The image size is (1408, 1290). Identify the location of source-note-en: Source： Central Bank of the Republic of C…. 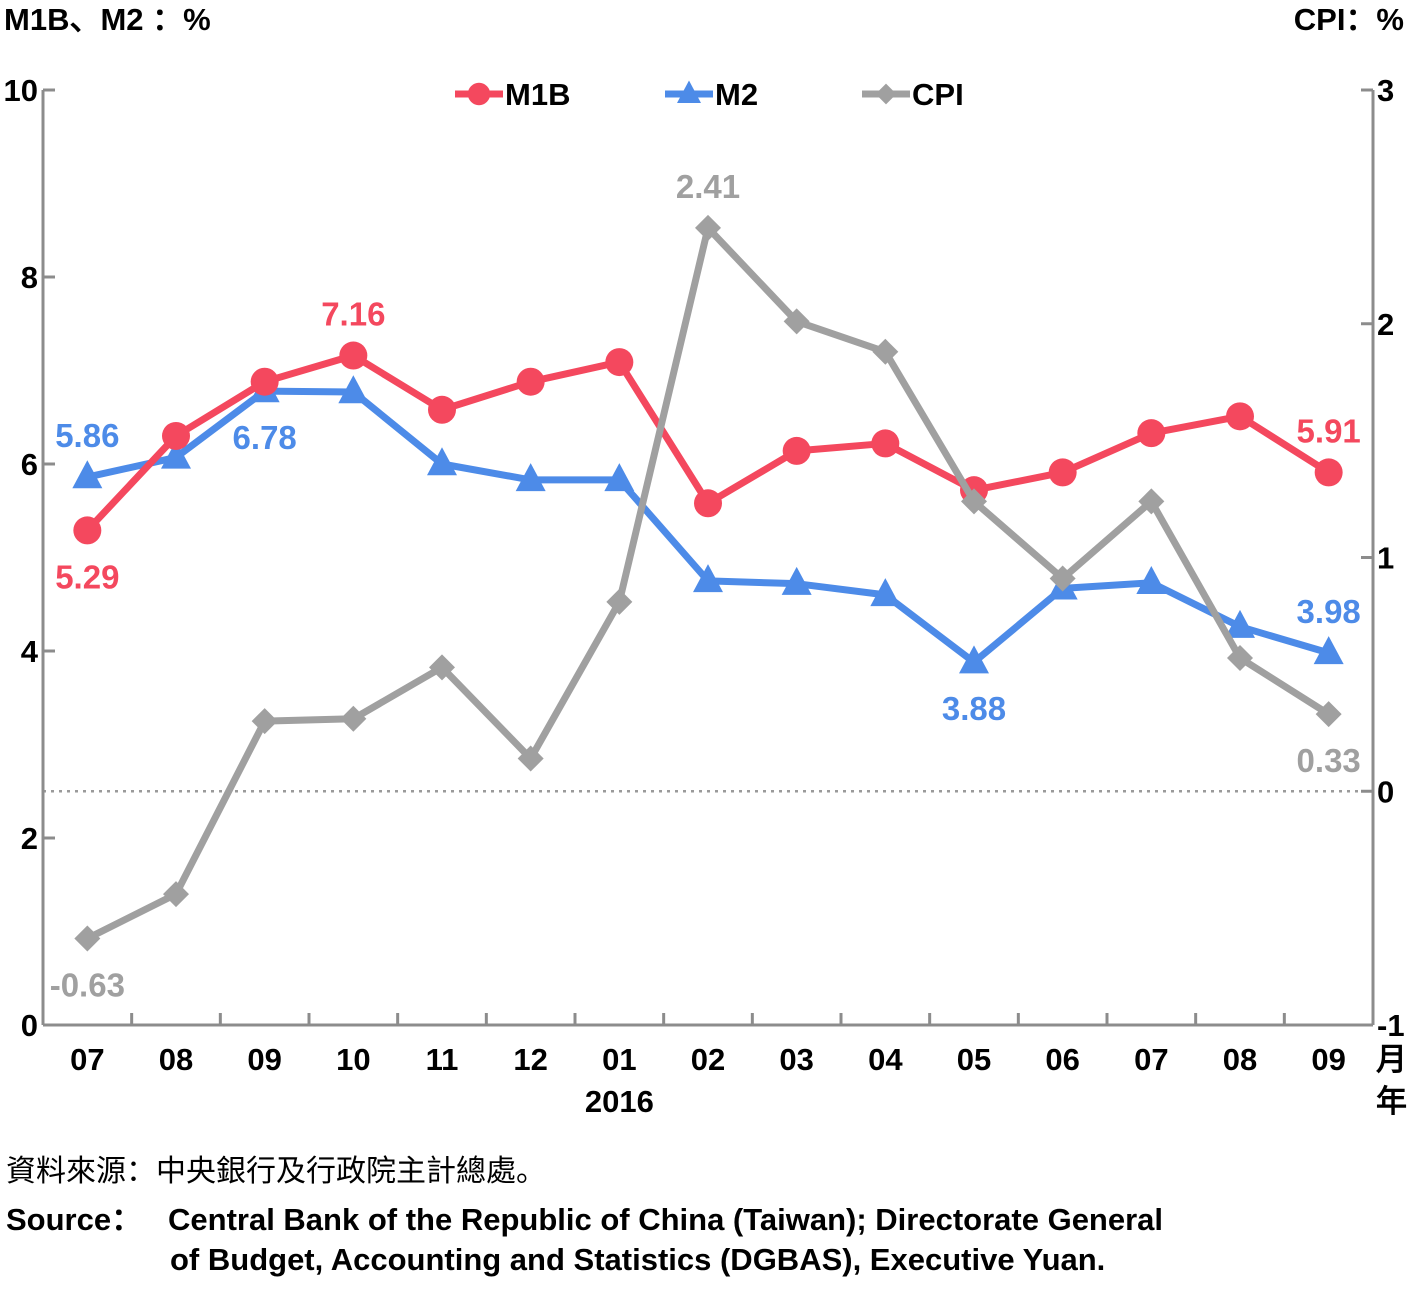
(706, 1240).